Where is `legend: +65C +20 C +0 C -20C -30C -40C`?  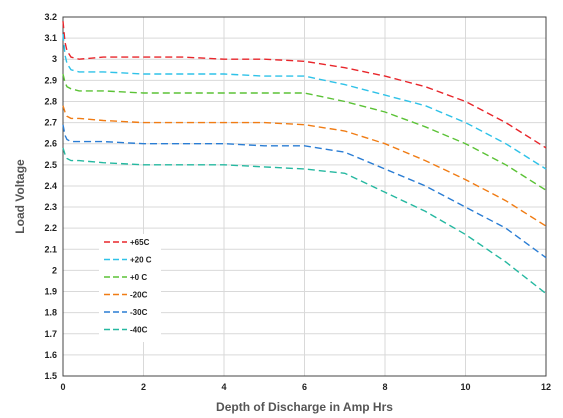
legend: +65C +20 C +0 C -20C -30C -40C is located at coordinates (130, 288).